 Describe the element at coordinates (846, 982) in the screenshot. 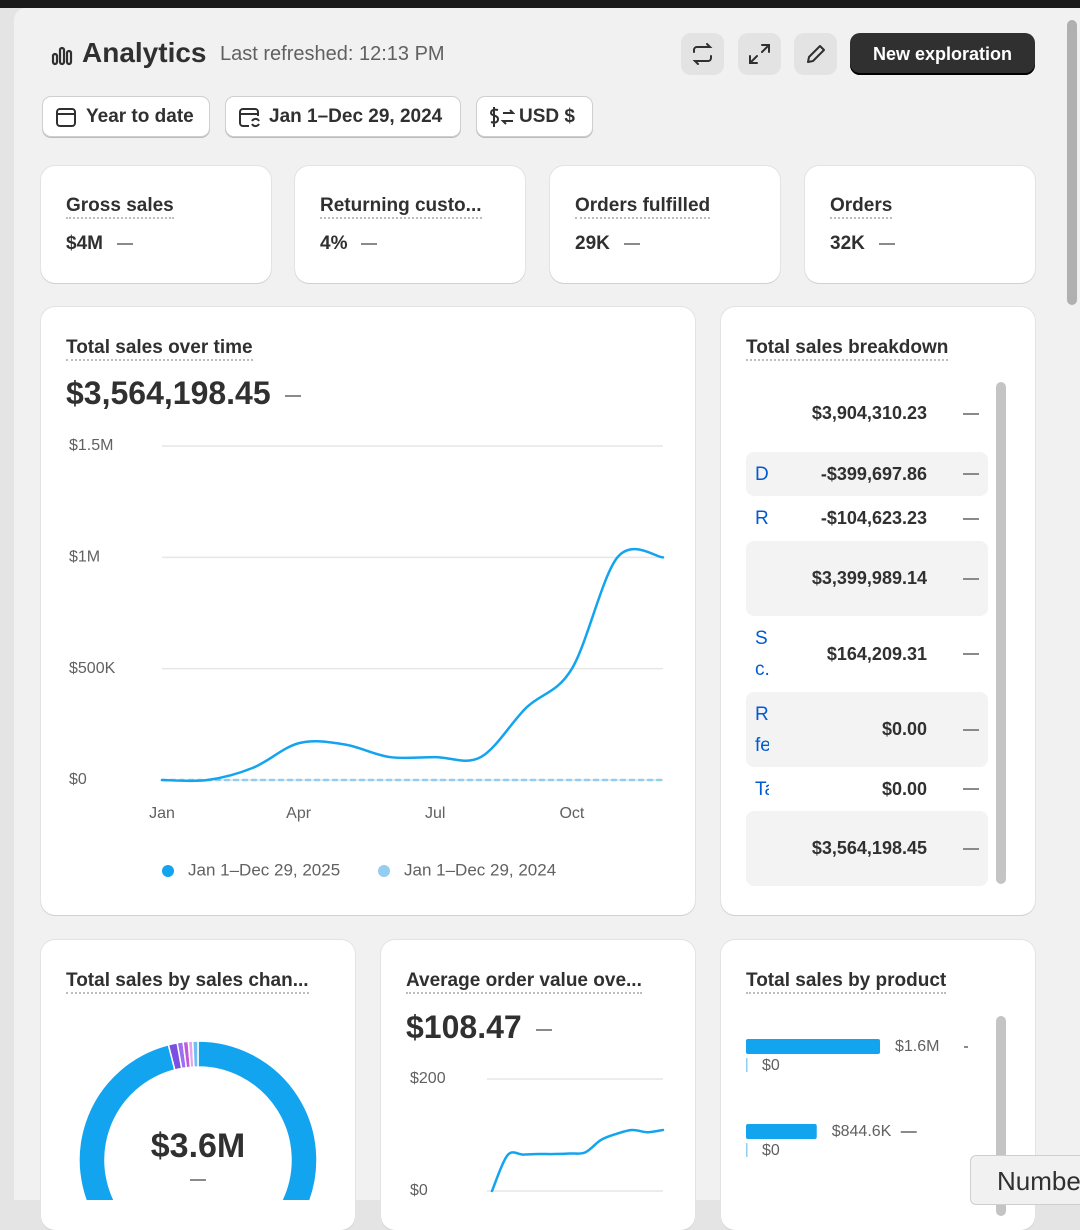

I see `card-title: Total sales by product` at that location.